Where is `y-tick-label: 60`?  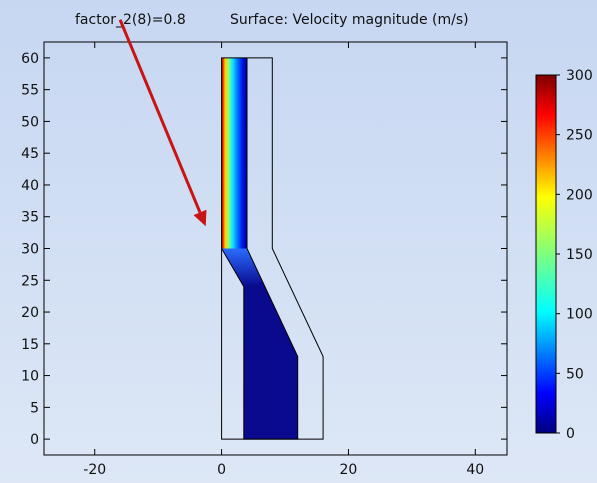
y-tick-label: 60 is located at coordinates (30, 59).